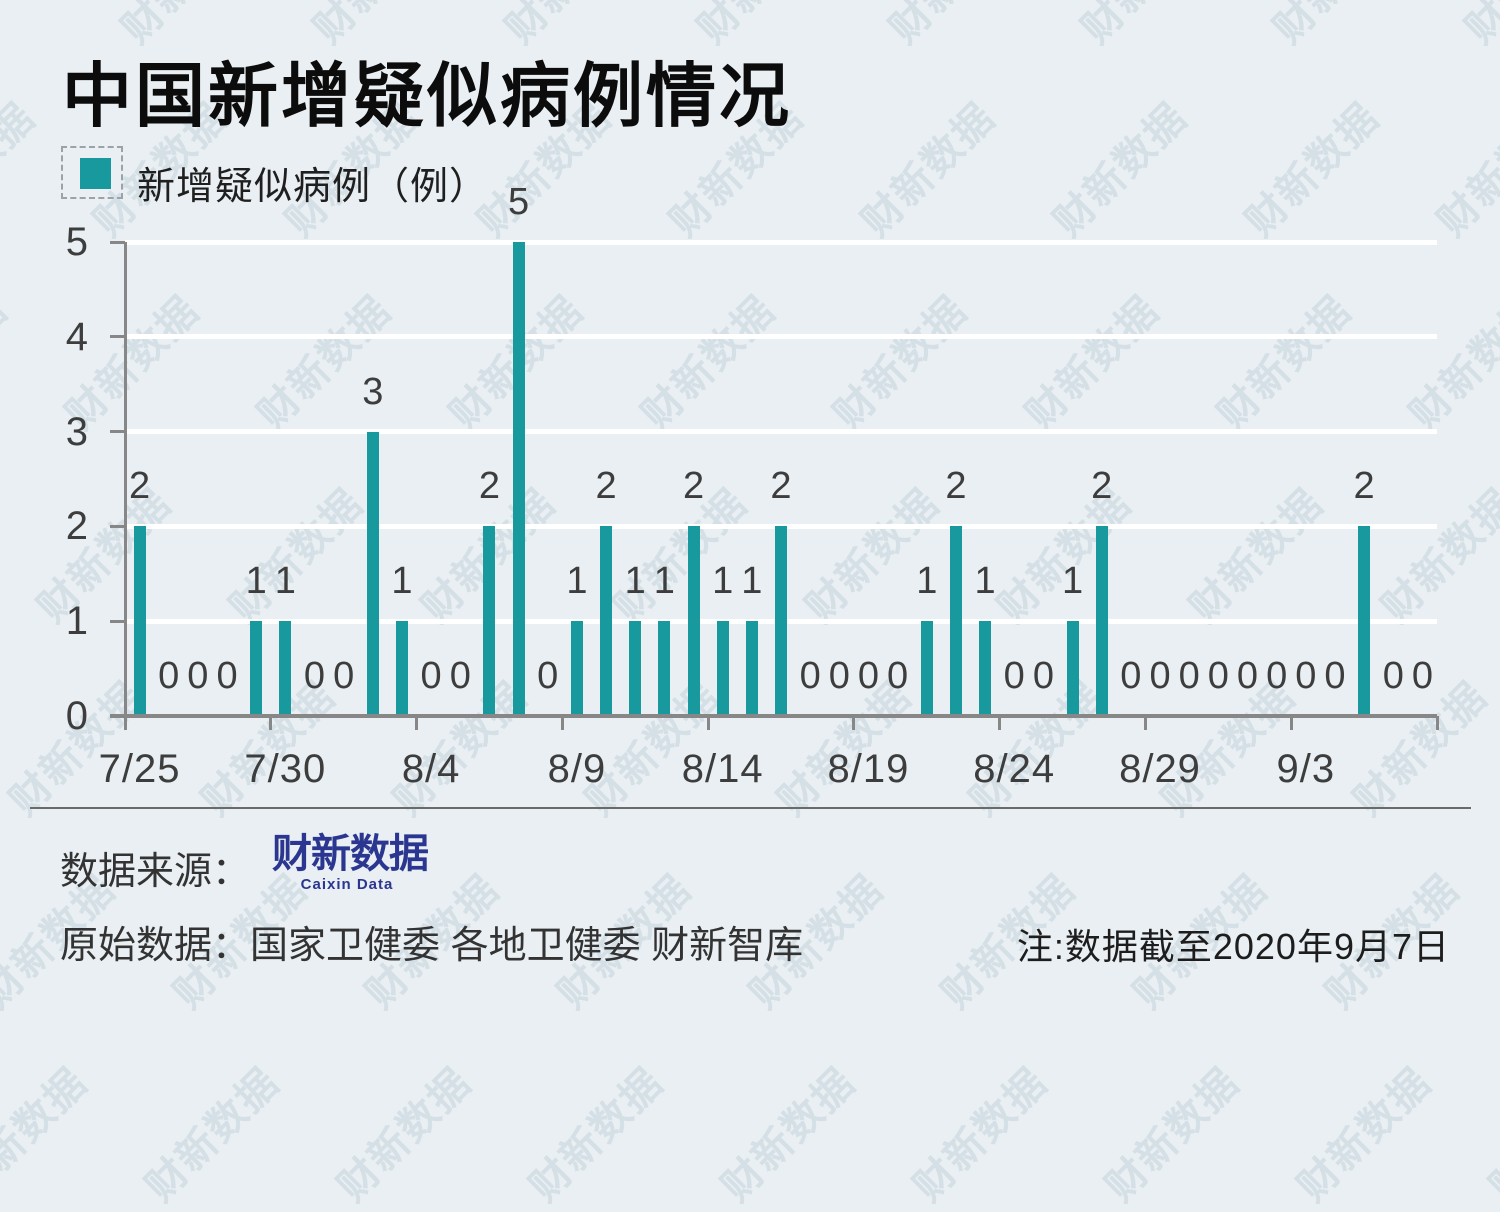  What do you see at coordinates (372, 573) in the screenshot?
I see `bar-8/2` at bounding box center [372, 573].